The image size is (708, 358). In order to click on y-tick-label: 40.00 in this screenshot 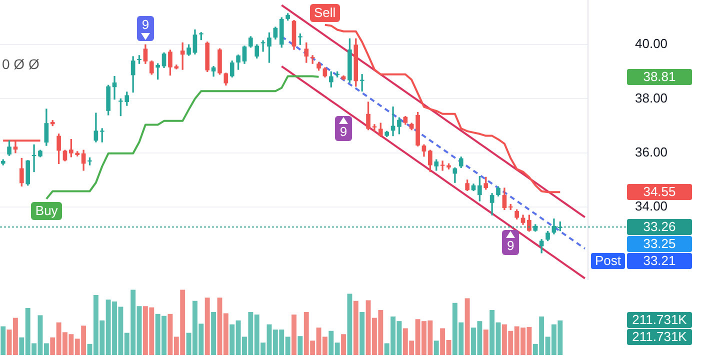, I will do `click(651, 44)`.